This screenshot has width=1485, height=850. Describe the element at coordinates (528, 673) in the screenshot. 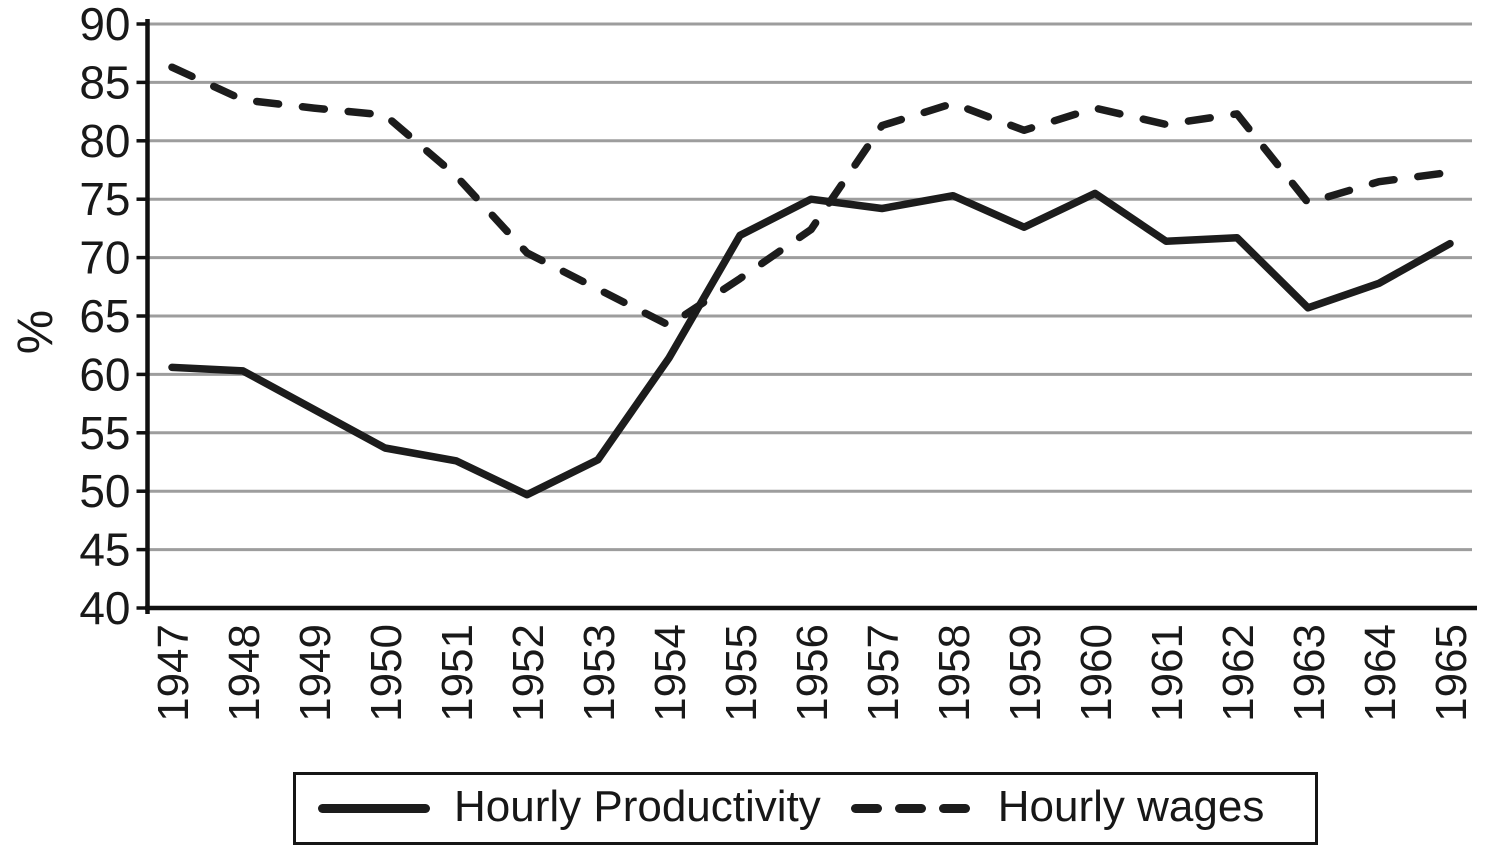

I see `x-tick-label-1952: 1952` at that location.